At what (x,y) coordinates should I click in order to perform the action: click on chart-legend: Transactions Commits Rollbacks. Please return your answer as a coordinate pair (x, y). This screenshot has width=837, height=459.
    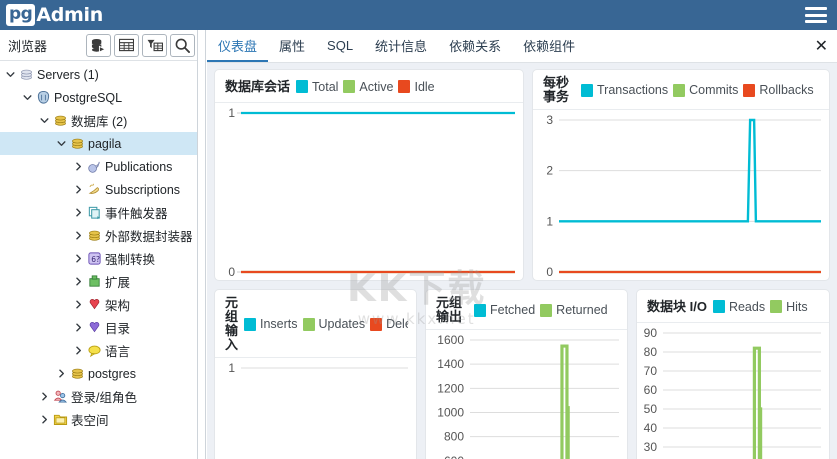
    Looking at the image, I should click on (697, 90).